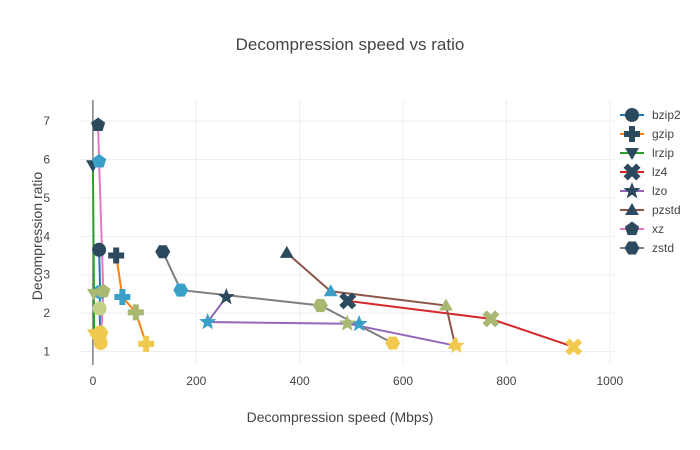 Image resolution: width=700 pixels, height=450 pixels. Describe the element at coordinates (644, 190) in the screenshot. I see `legend-item-lzo: lzo` at that location.